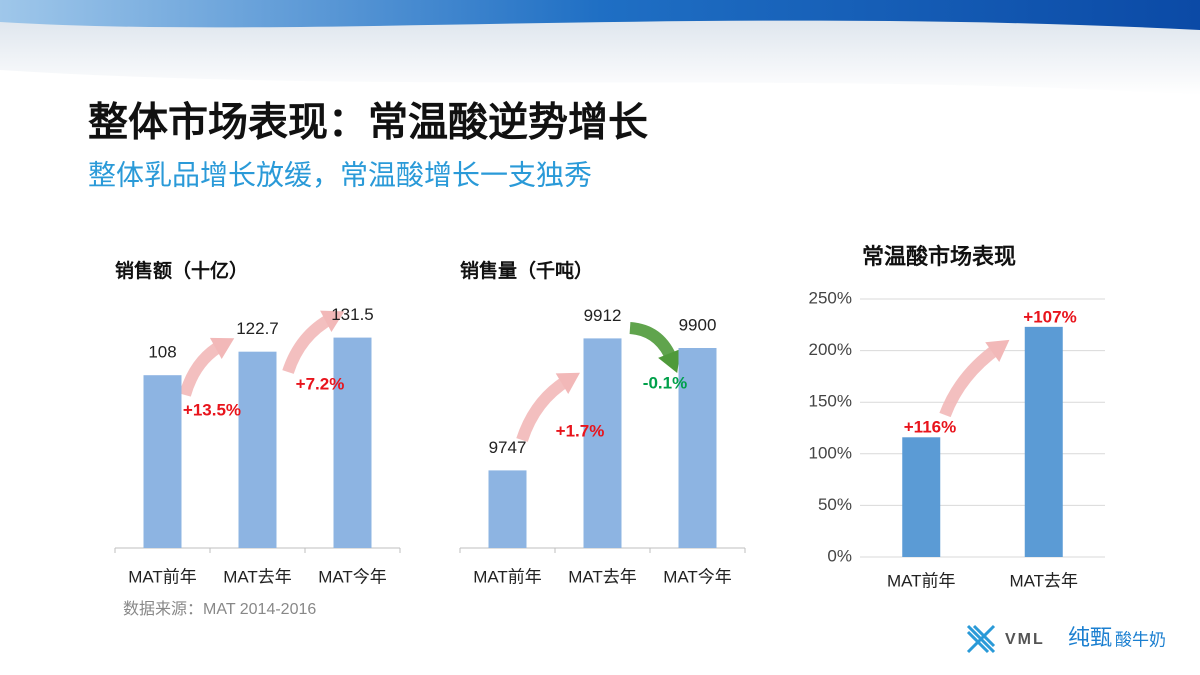 The image size is (1200, 675). I want to click on annotation: +116%, so click(930, 426).